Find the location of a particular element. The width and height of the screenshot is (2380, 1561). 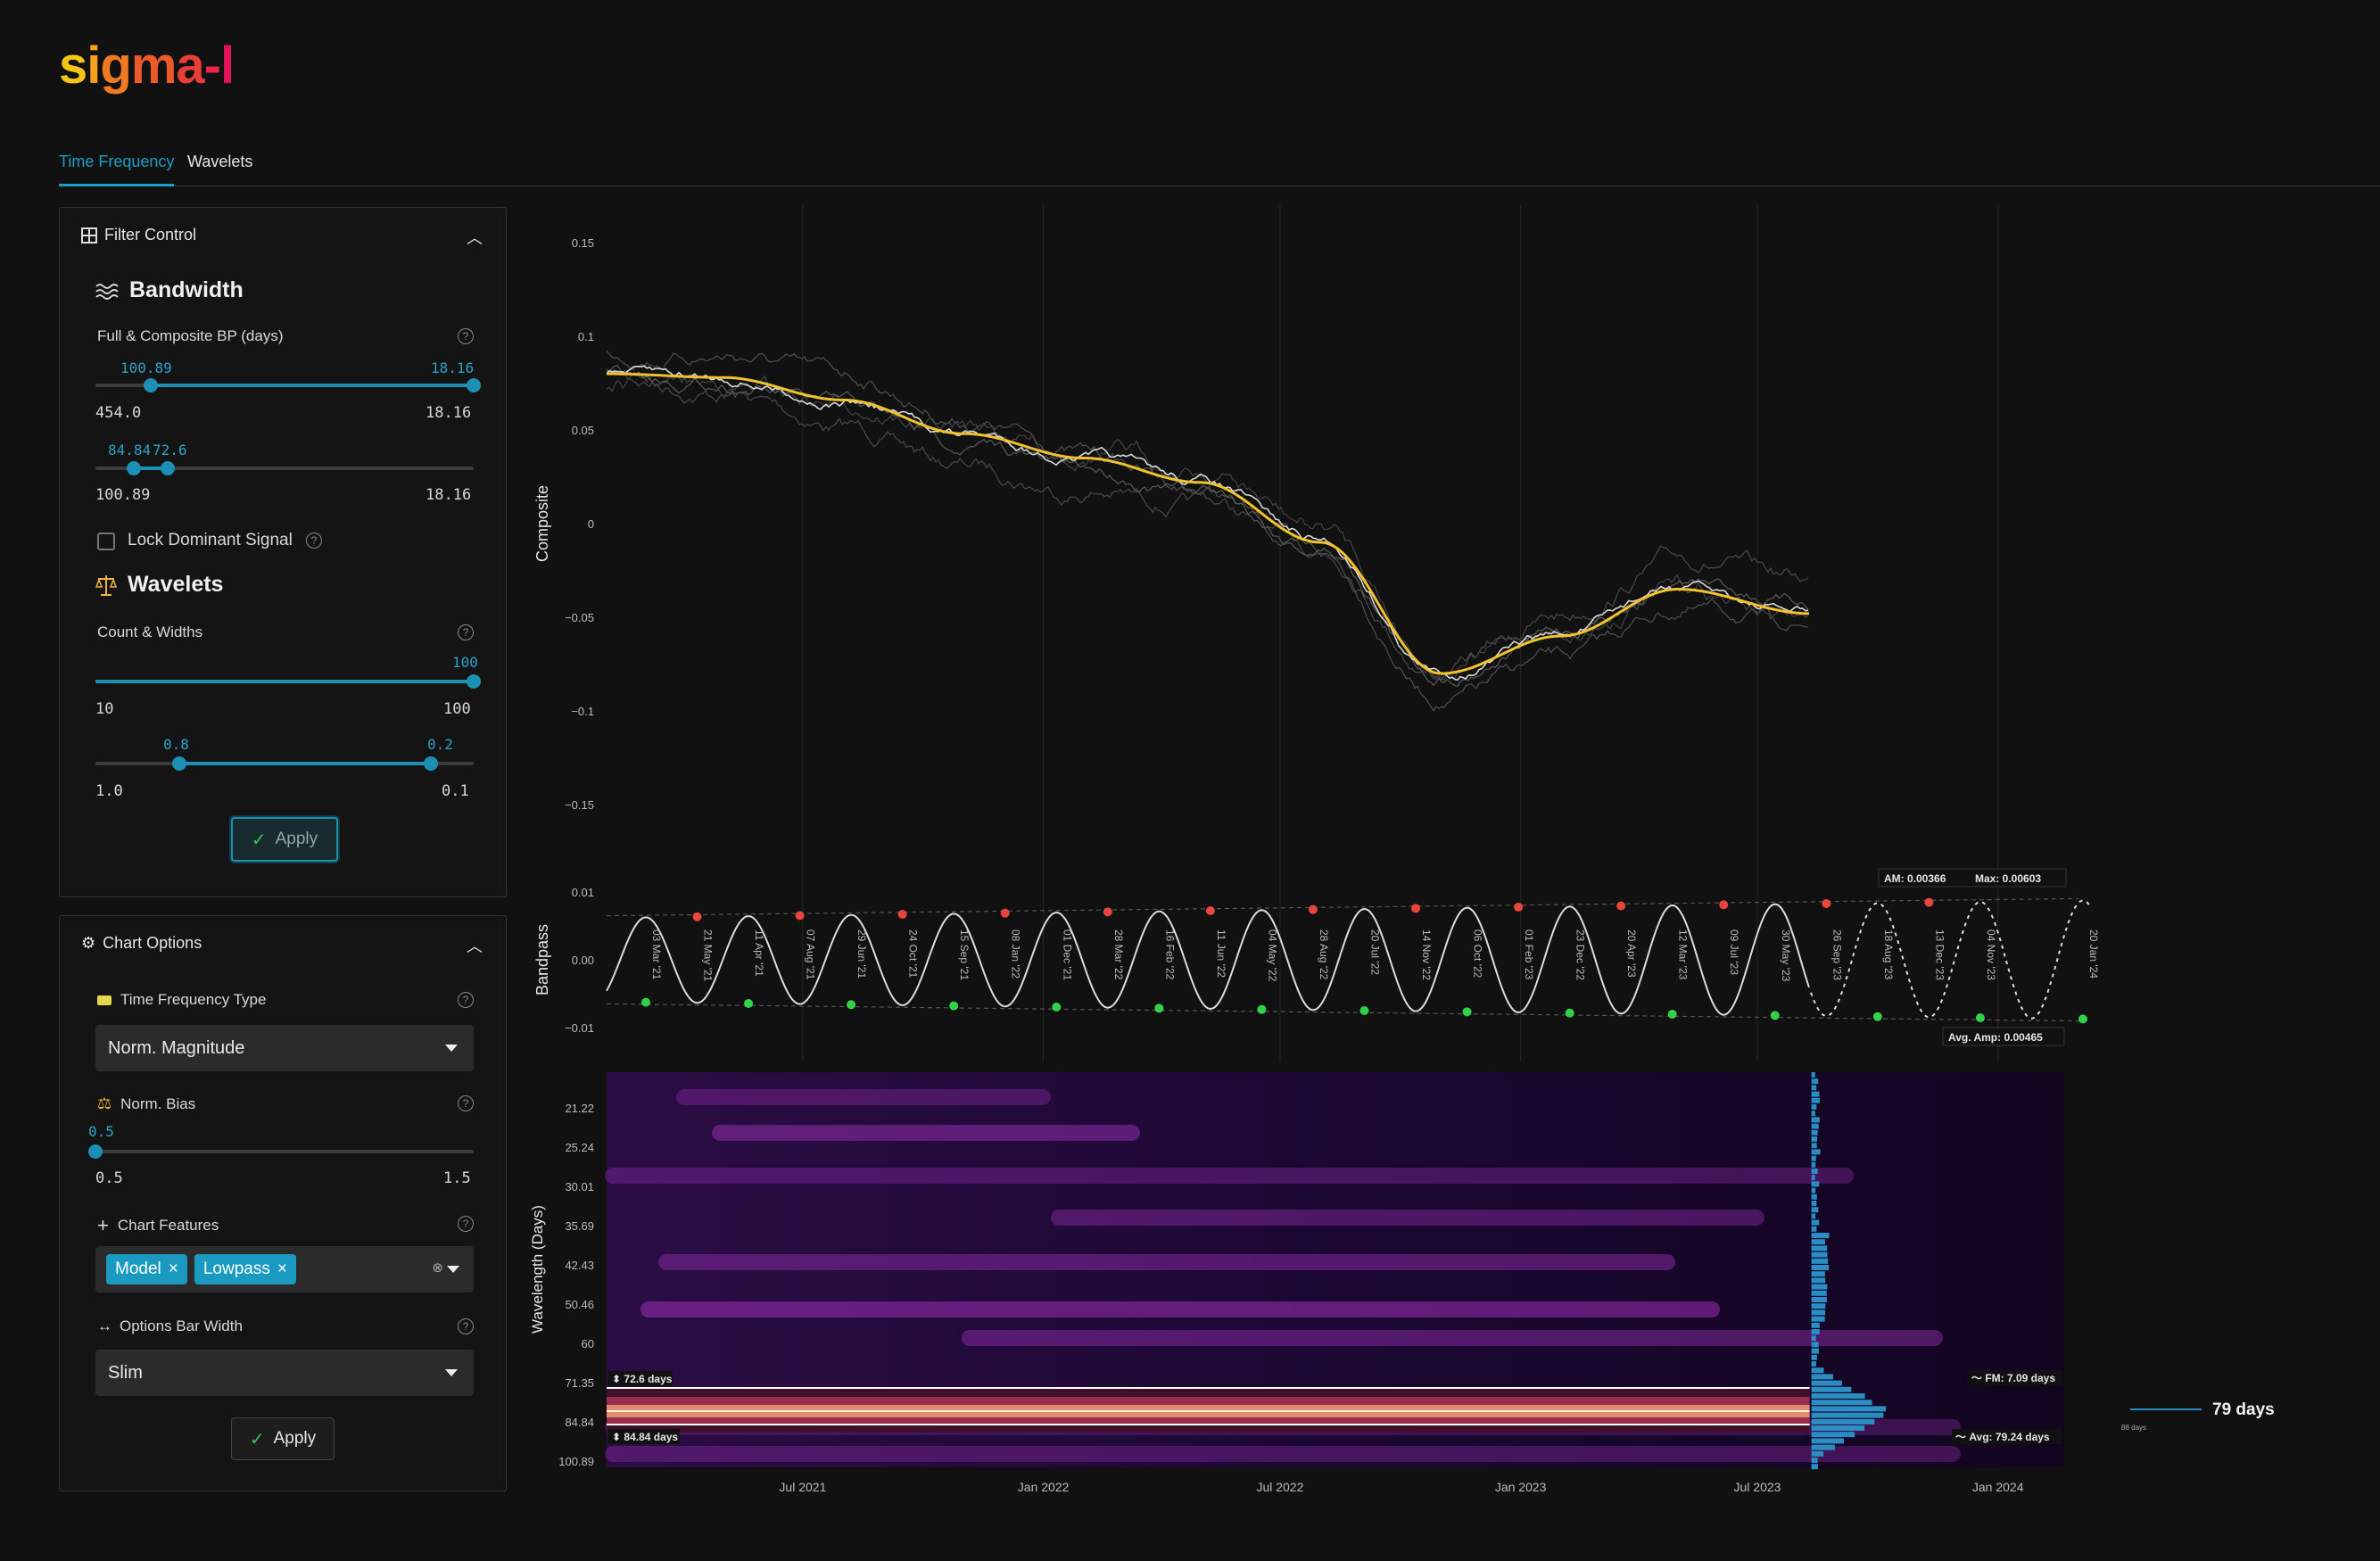

peak-date-label: 28 Aug '22 is located at coordinates (1324, 954).